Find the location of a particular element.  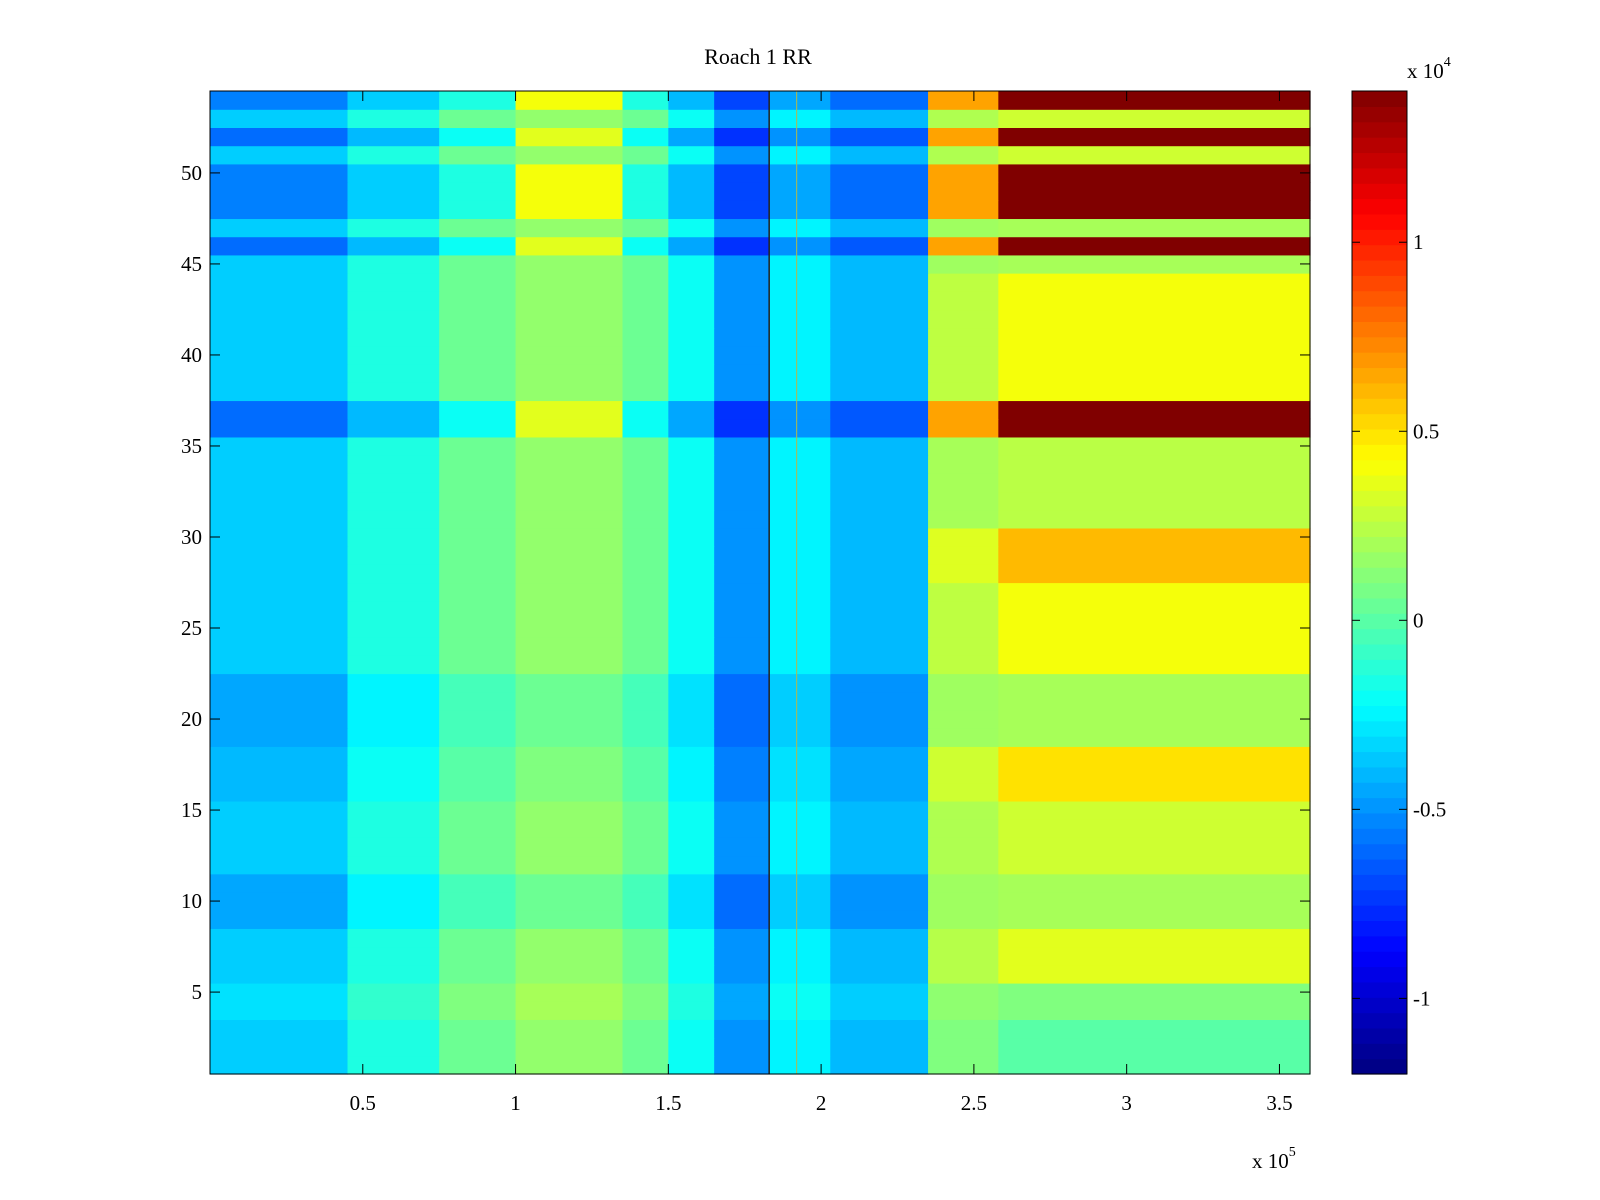

colorbar-tick-label: -0.5 is located at coordinates (1429, 809).